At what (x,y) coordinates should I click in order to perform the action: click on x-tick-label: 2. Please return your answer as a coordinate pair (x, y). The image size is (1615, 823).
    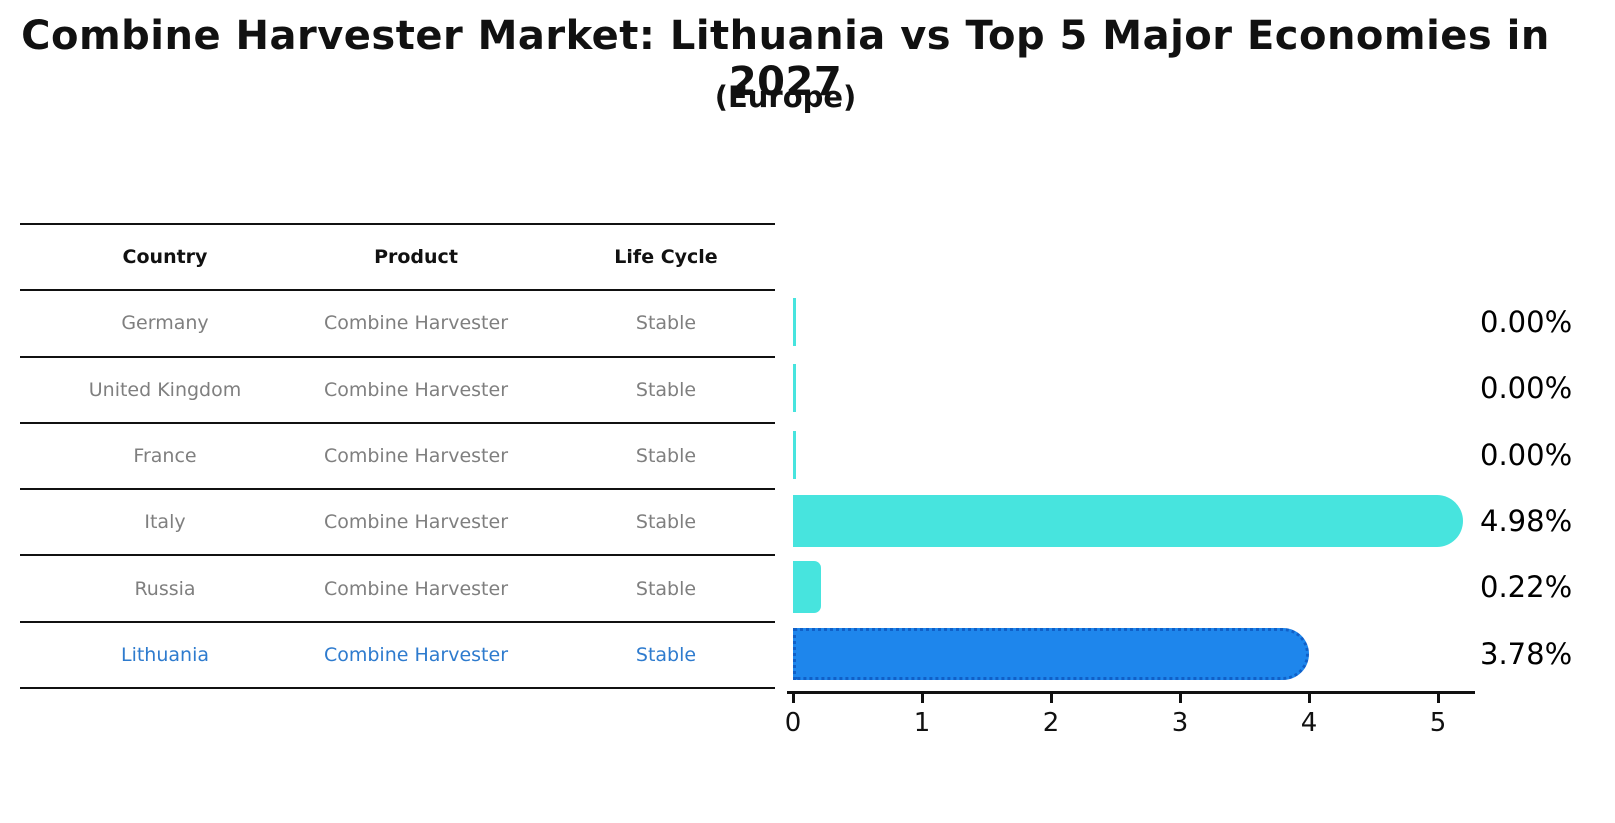
    Looking at the image, I should click on (1051, 723).